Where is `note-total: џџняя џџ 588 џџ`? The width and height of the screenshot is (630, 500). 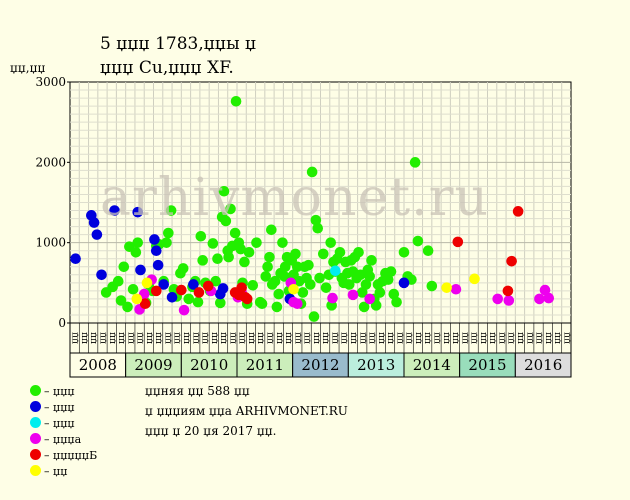
note-total: џџняя џџ 588 џџ is located at coordinates (197, 391).